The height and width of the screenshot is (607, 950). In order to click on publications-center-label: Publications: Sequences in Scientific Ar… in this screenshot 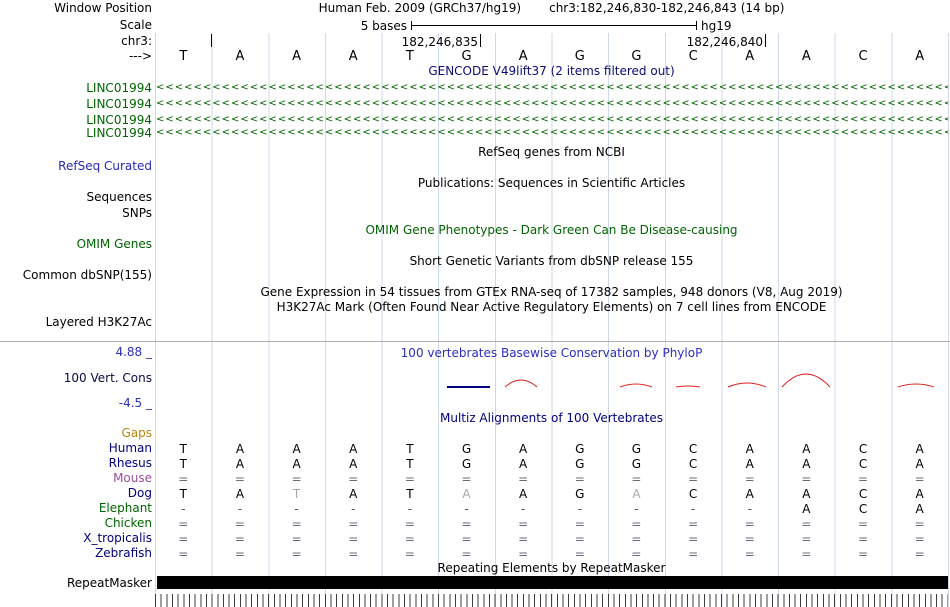, I will do `click(551, 183)`.